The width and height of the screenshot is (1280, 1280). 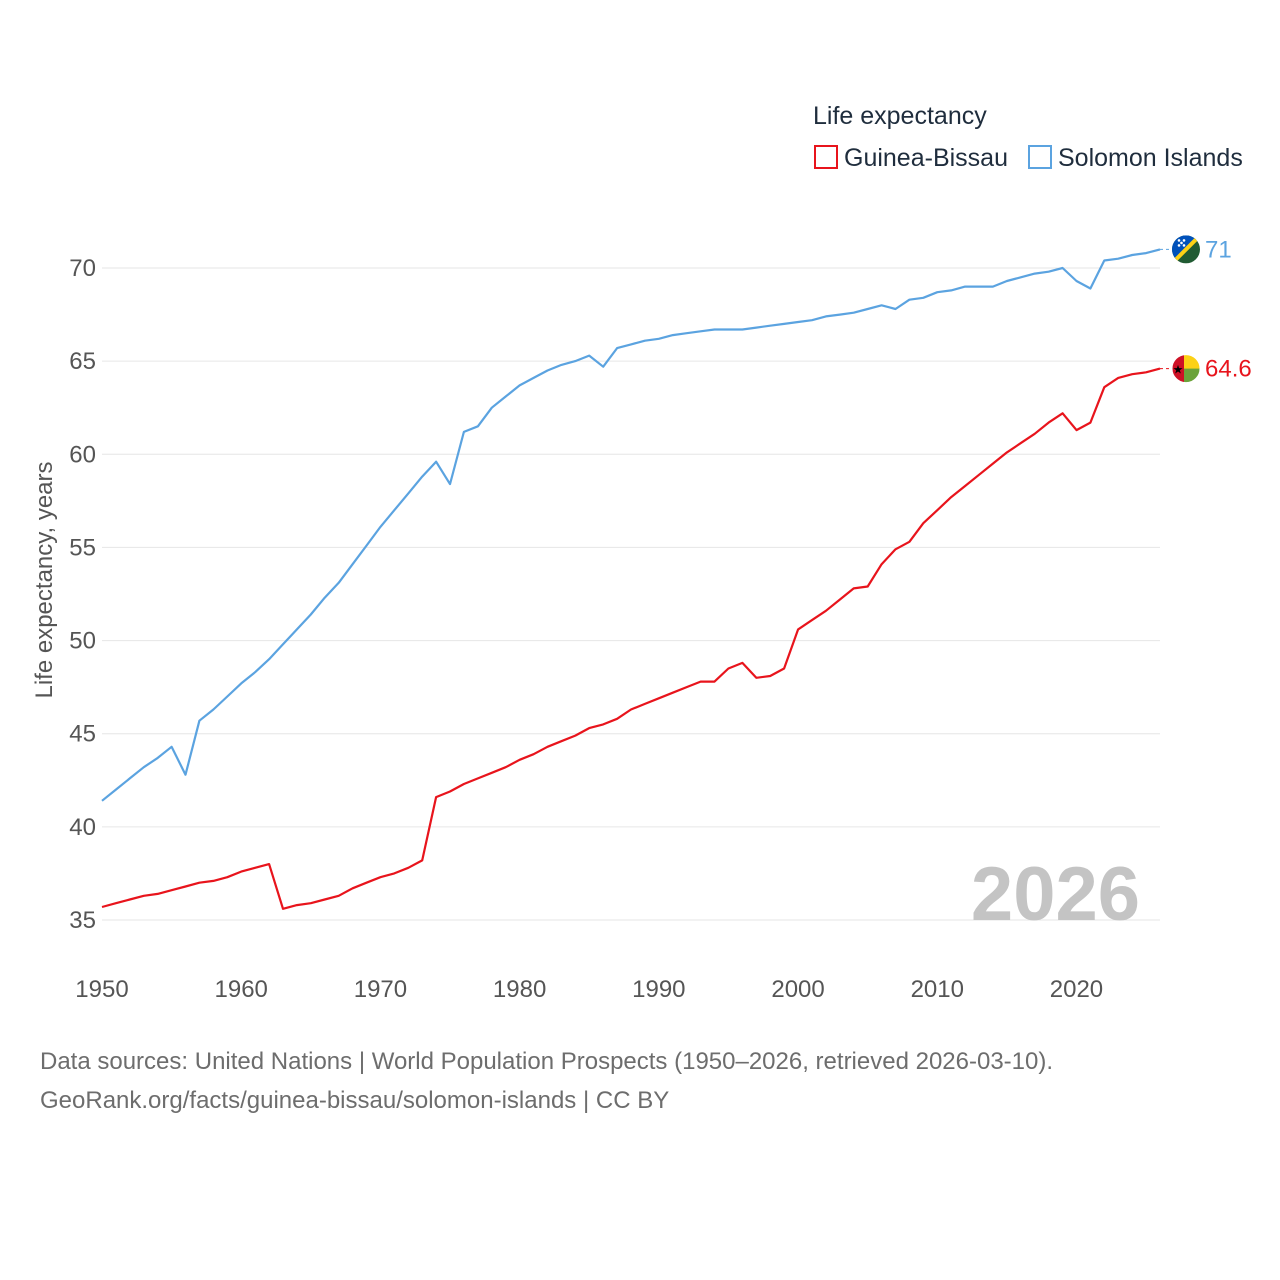 I want to click on legend-swatch-solomon-islands, so click(x=1040, y=157).